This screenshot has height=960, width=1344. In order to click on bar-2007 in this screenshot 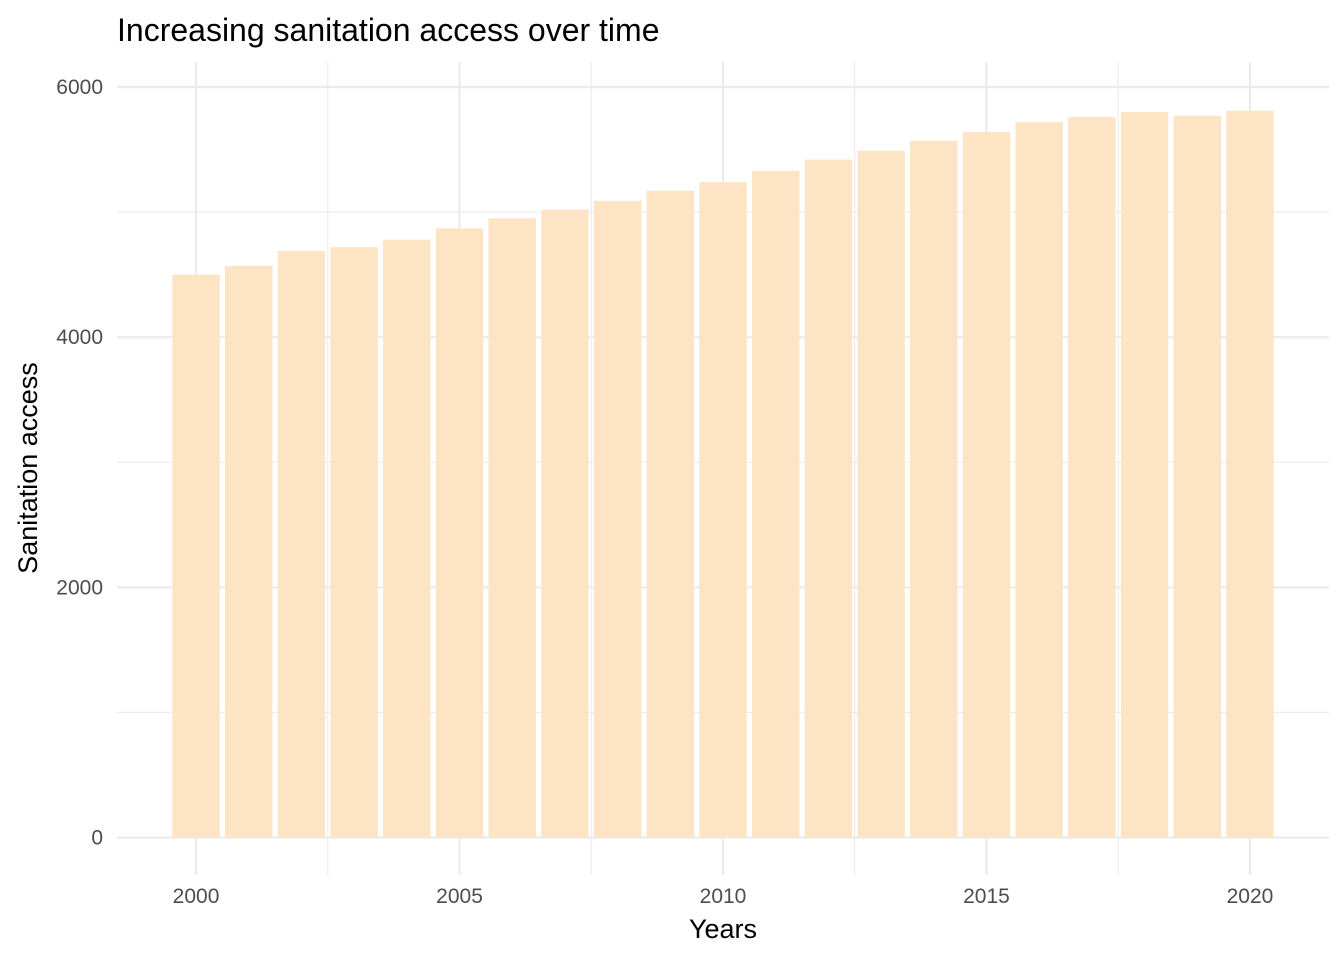, I will do `click(565, 523)`.